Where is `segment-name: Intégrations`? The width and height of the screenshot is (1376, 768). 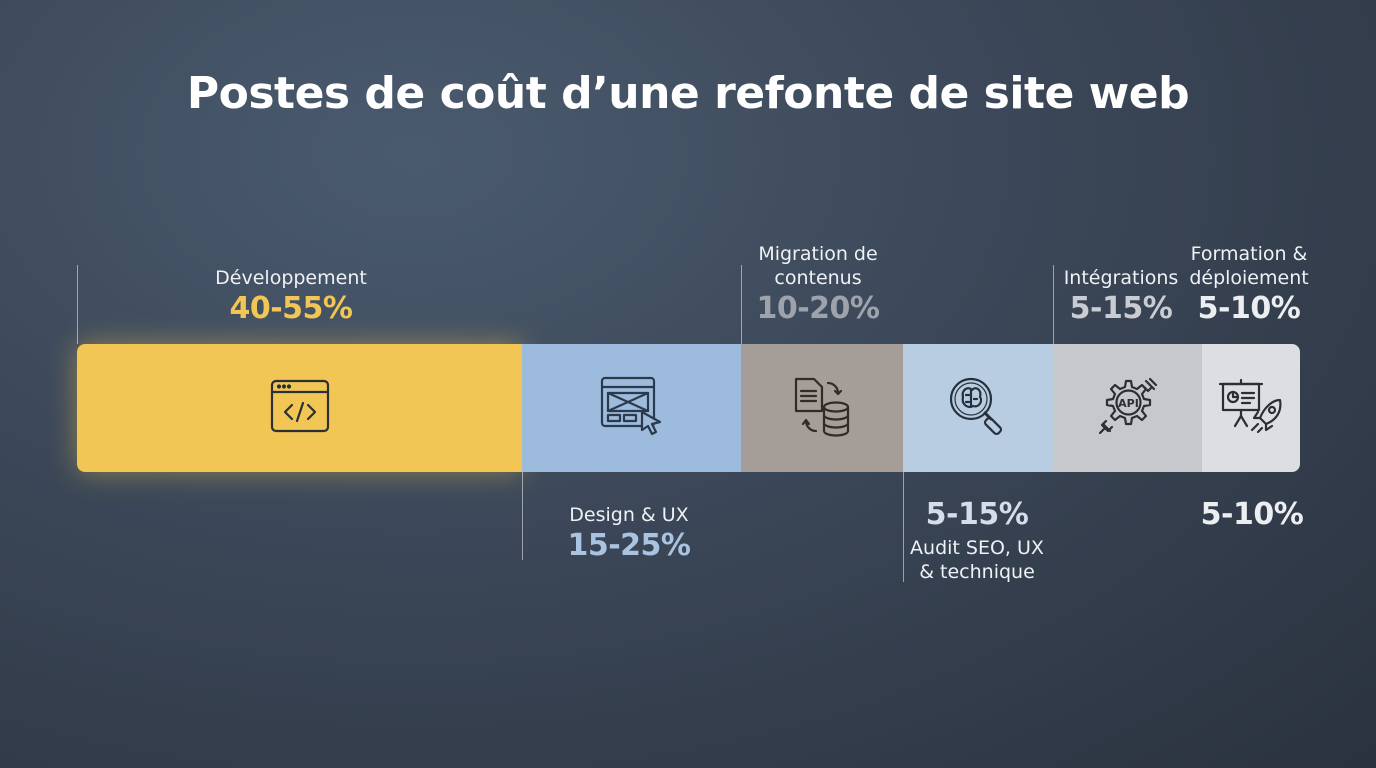 segment-name: Intégrations is located at coordinates (1121, 278).